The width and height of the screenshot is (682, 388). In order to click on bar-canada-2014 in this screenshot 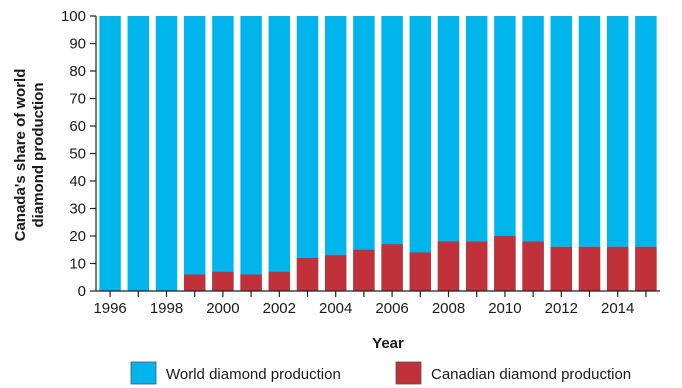, I will do `click(617, 269)`.